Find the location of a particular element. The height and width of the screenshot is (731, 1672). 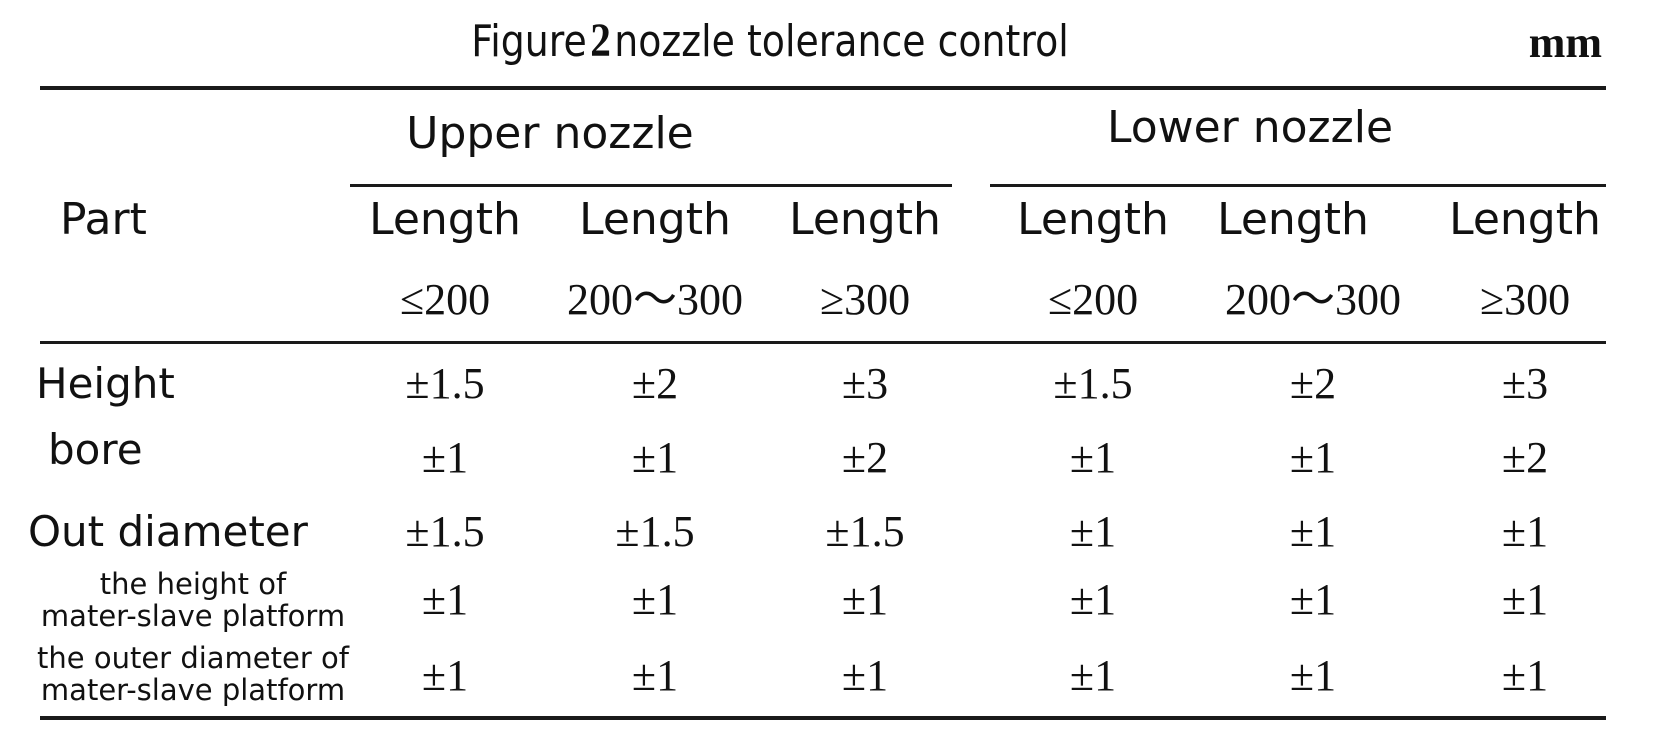

upper-col3-range: ≥300 is located at coordinates (865, 299).